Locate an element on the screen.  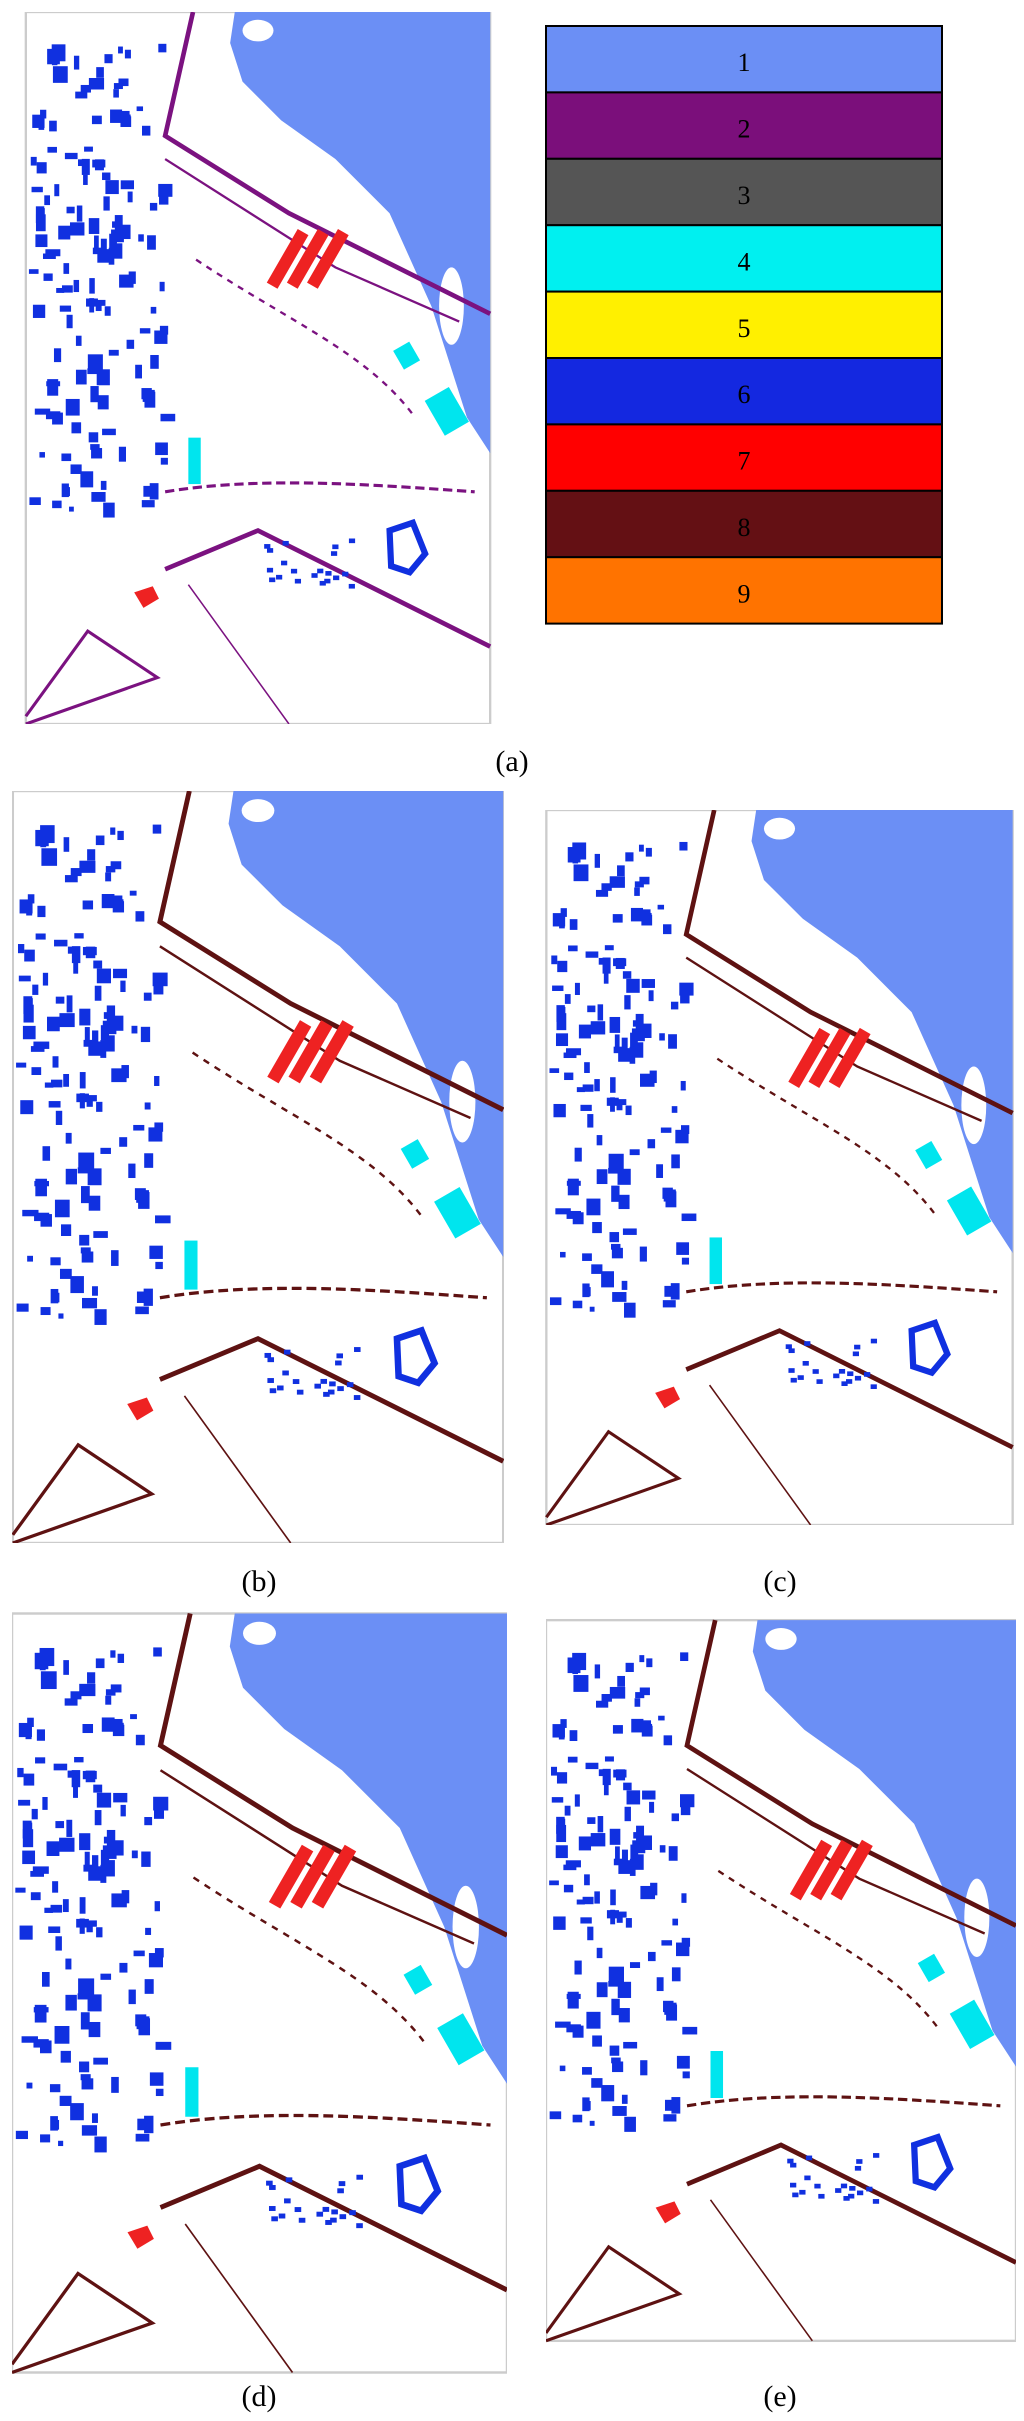
legend-row: 7 is located at coordinates (744, 457).